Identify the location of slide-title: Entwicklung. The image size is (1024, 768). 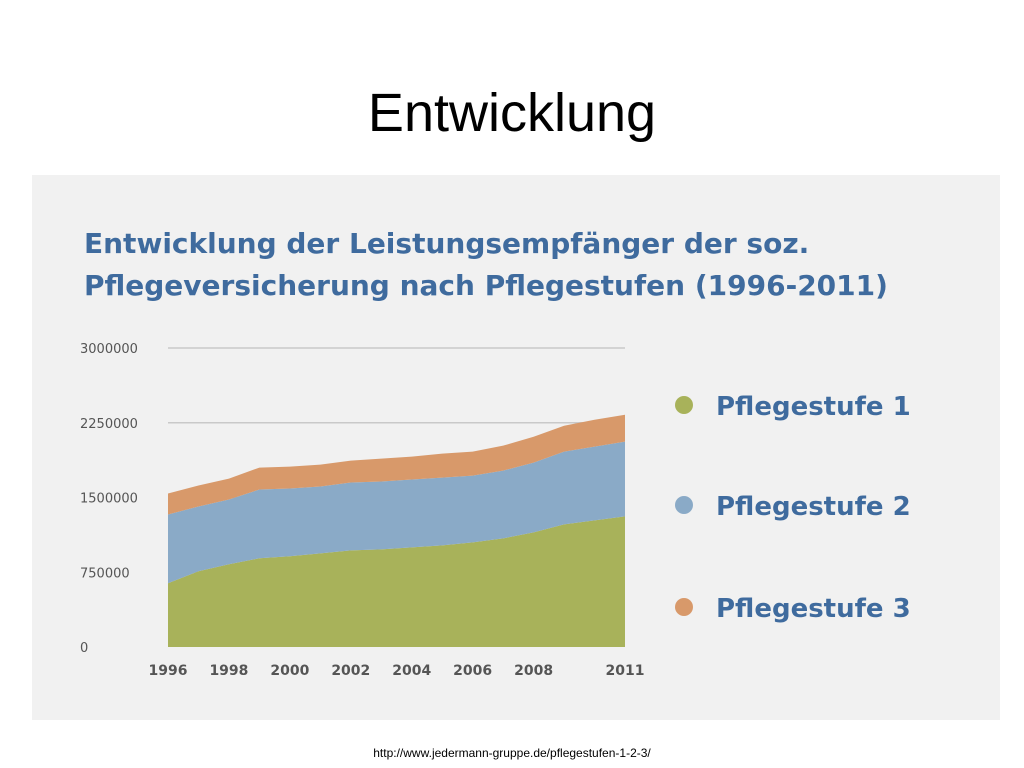
(512, 113).